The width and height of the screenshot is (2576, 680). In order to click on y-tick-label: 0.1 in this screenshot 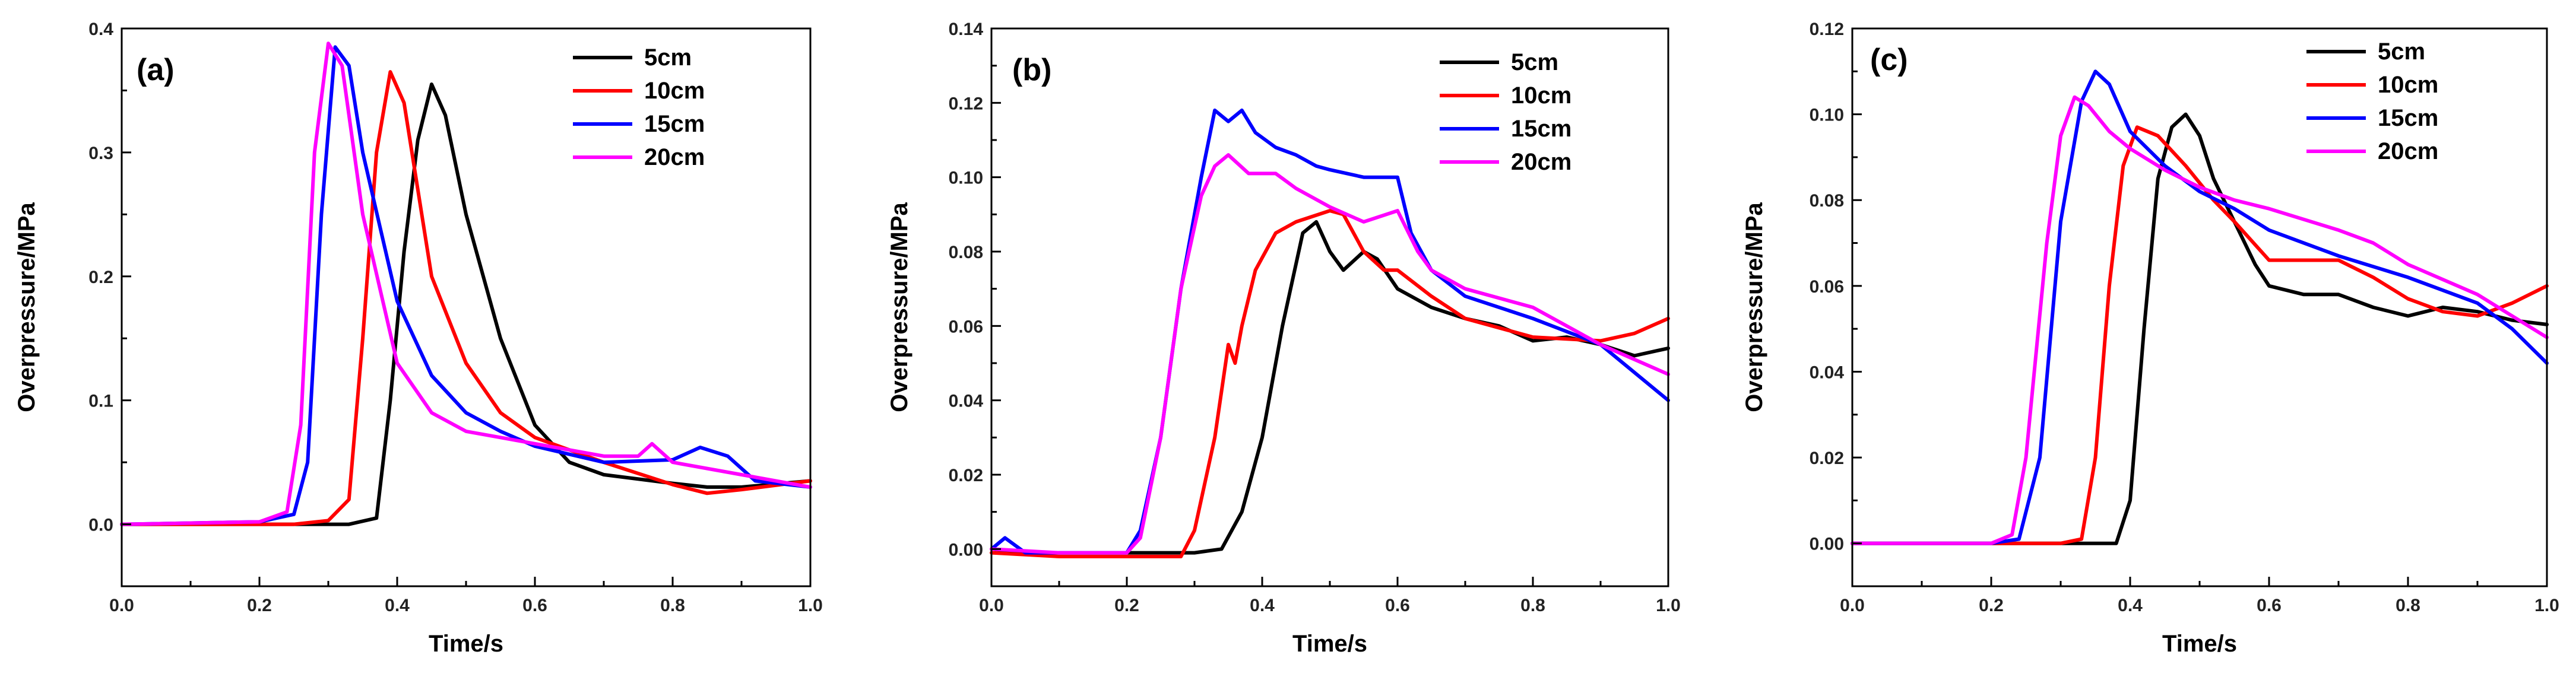, I will do `click(101, 401)`.